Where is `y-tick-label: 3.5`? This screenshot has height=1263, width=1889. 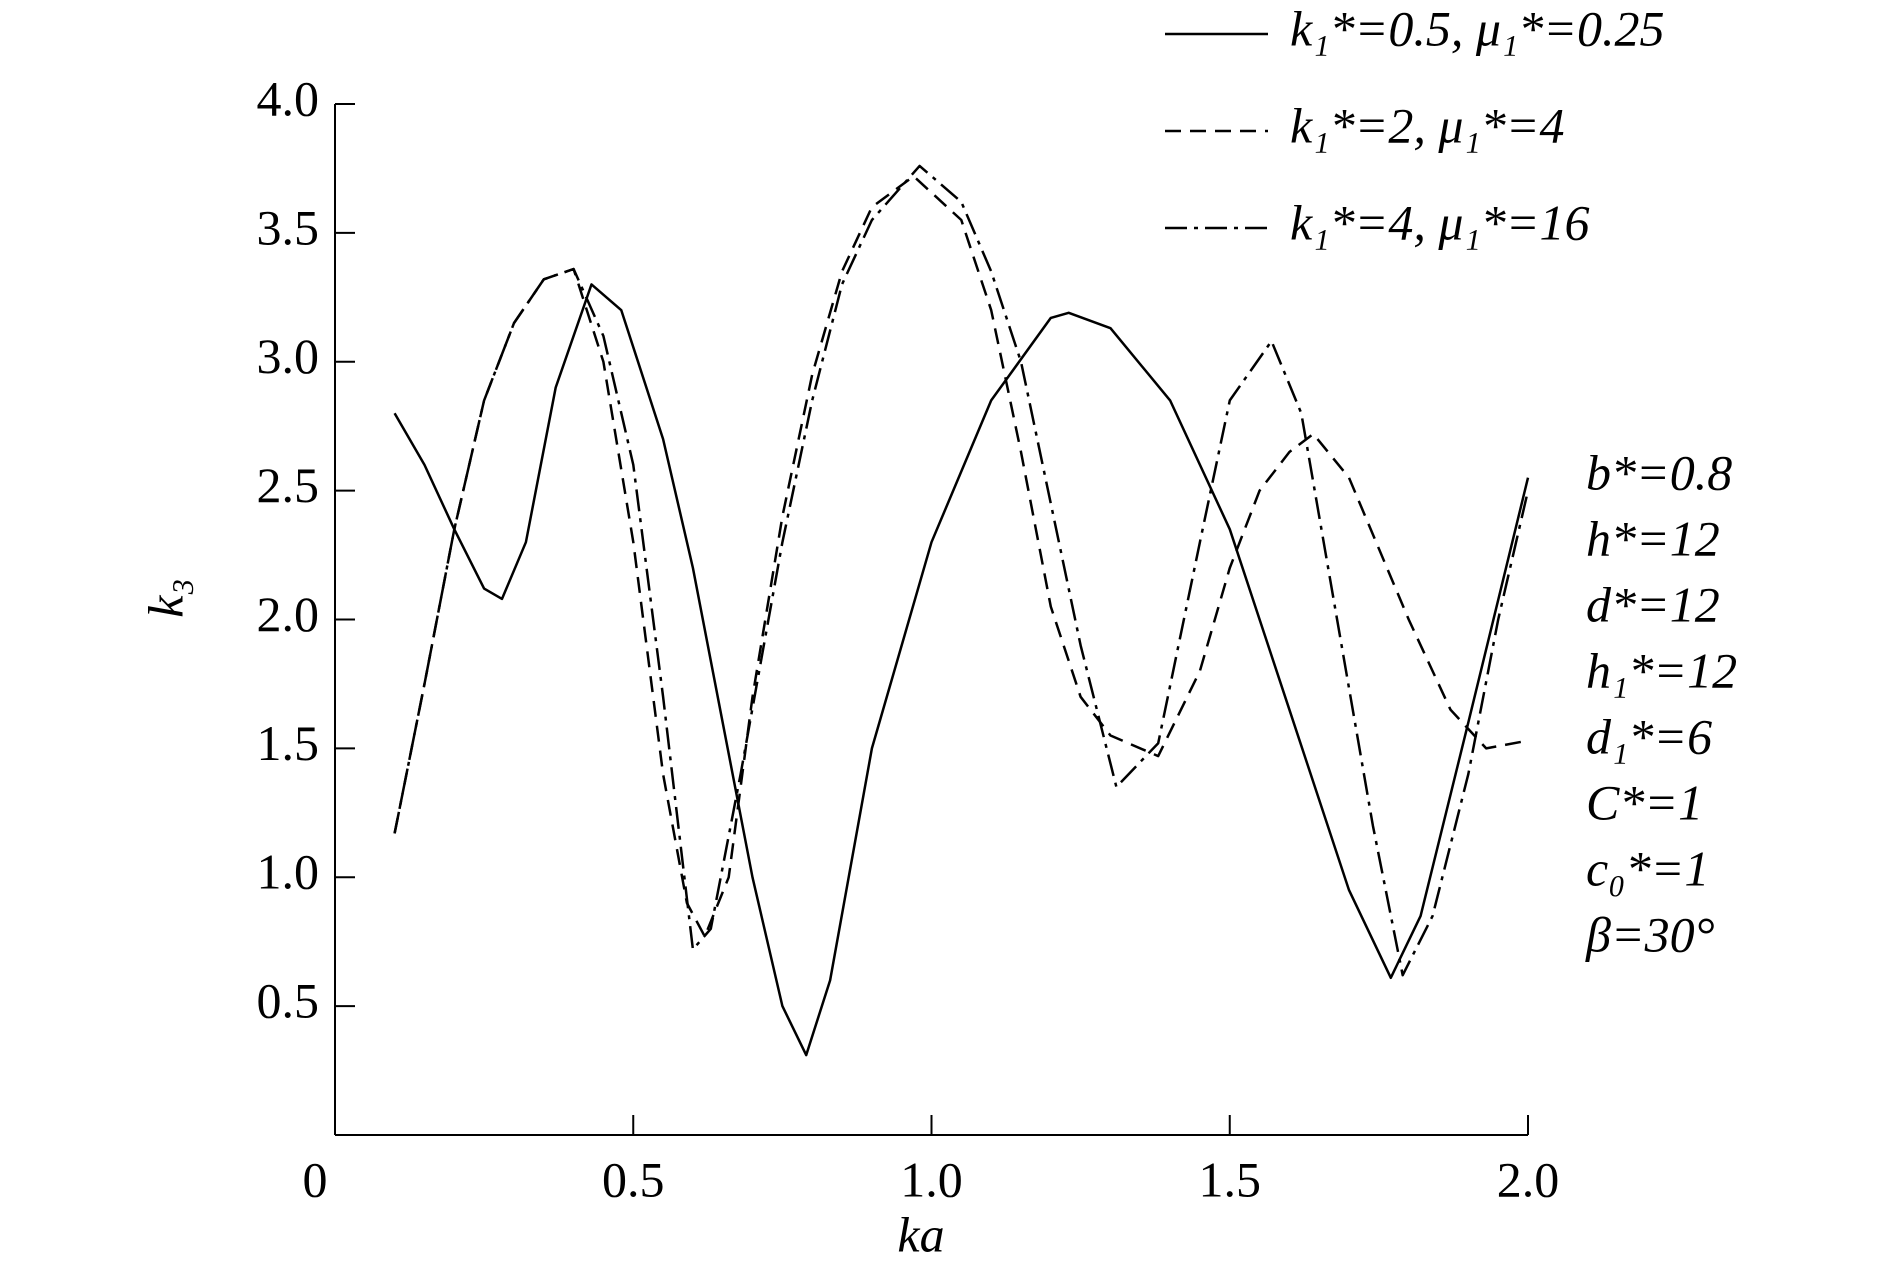 y-tick-label: 3.5 is located at coordinates (288, 227).